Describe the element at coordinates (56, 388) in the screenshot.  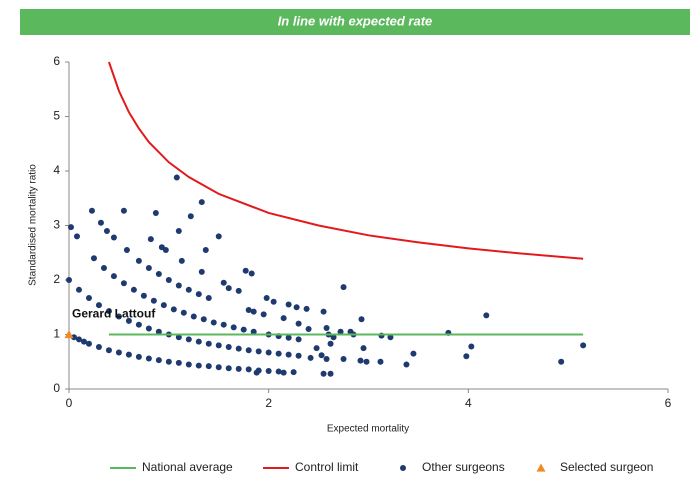
I see `y-tick-label: 0` at that location.